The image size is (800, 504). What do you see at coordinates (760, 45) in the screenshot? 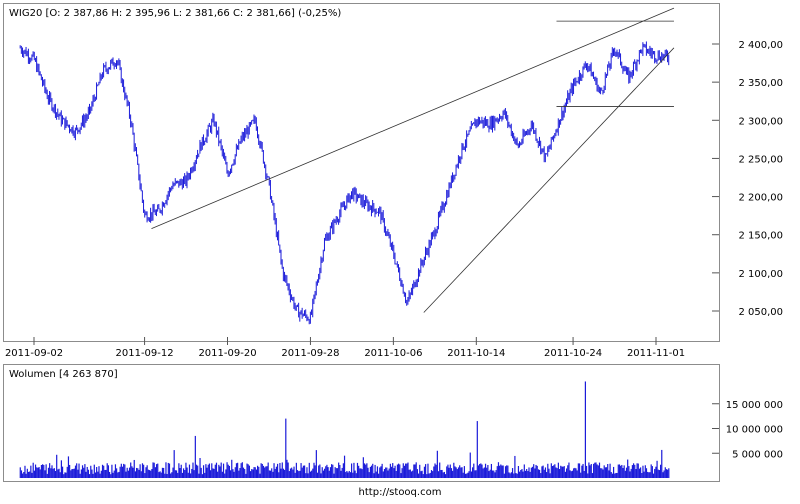
I see `y-tick-label: 2 400,00` at bounding box center [760, 45].